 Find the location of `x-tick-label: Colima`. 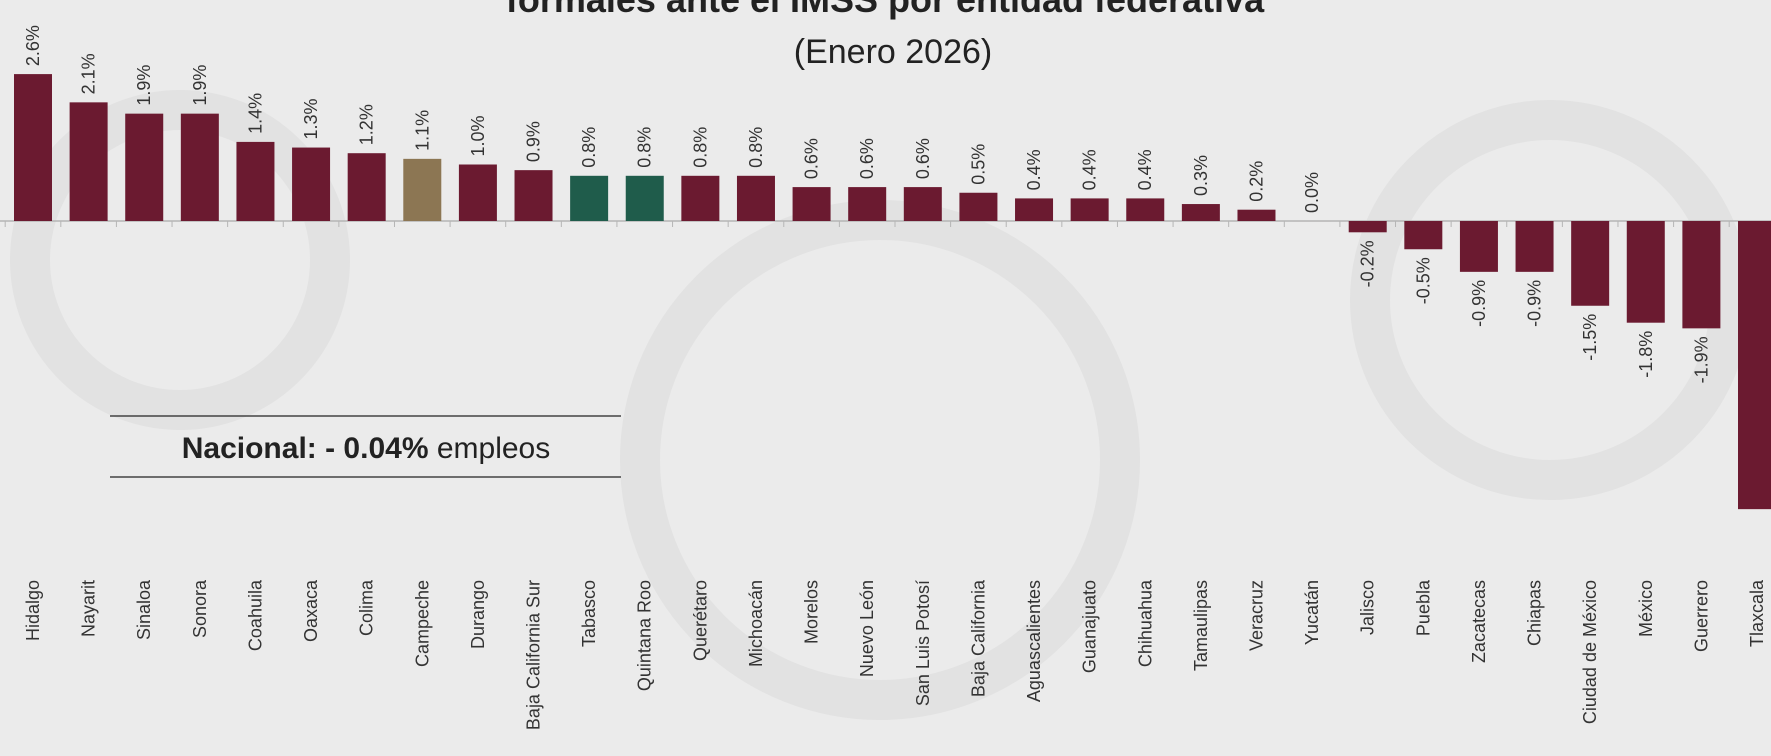

x-tick-label: Colima is located at coordinates (367, 607).